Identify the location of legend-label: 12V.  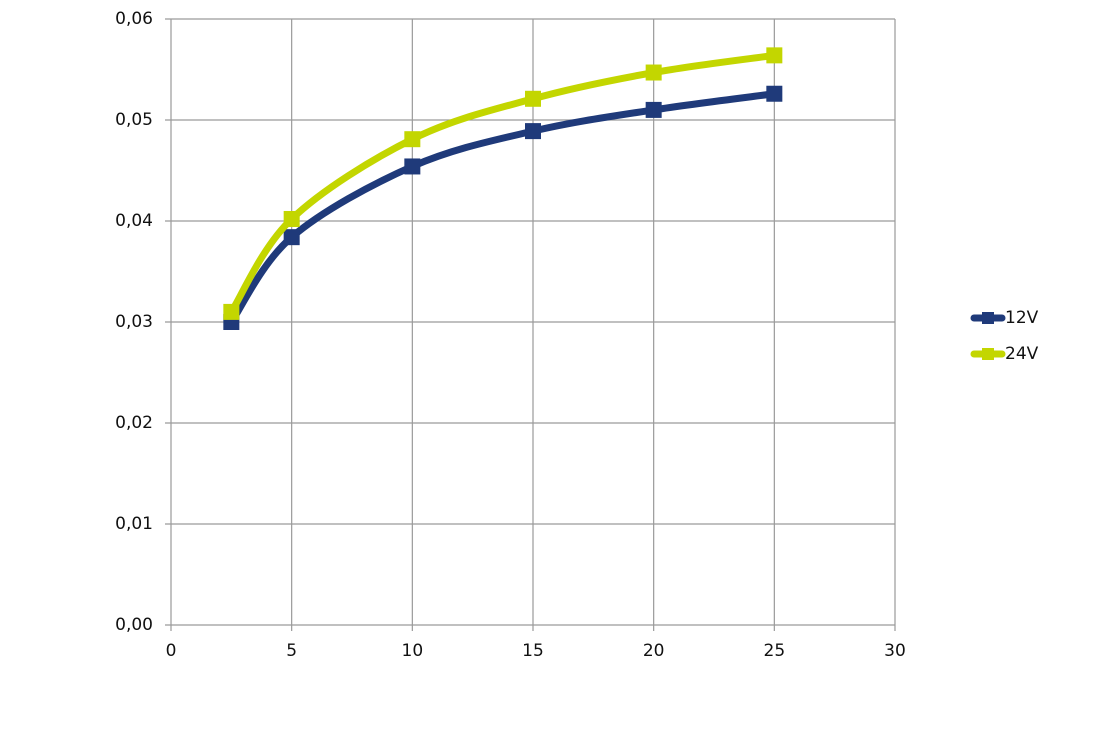
(1022, 318).